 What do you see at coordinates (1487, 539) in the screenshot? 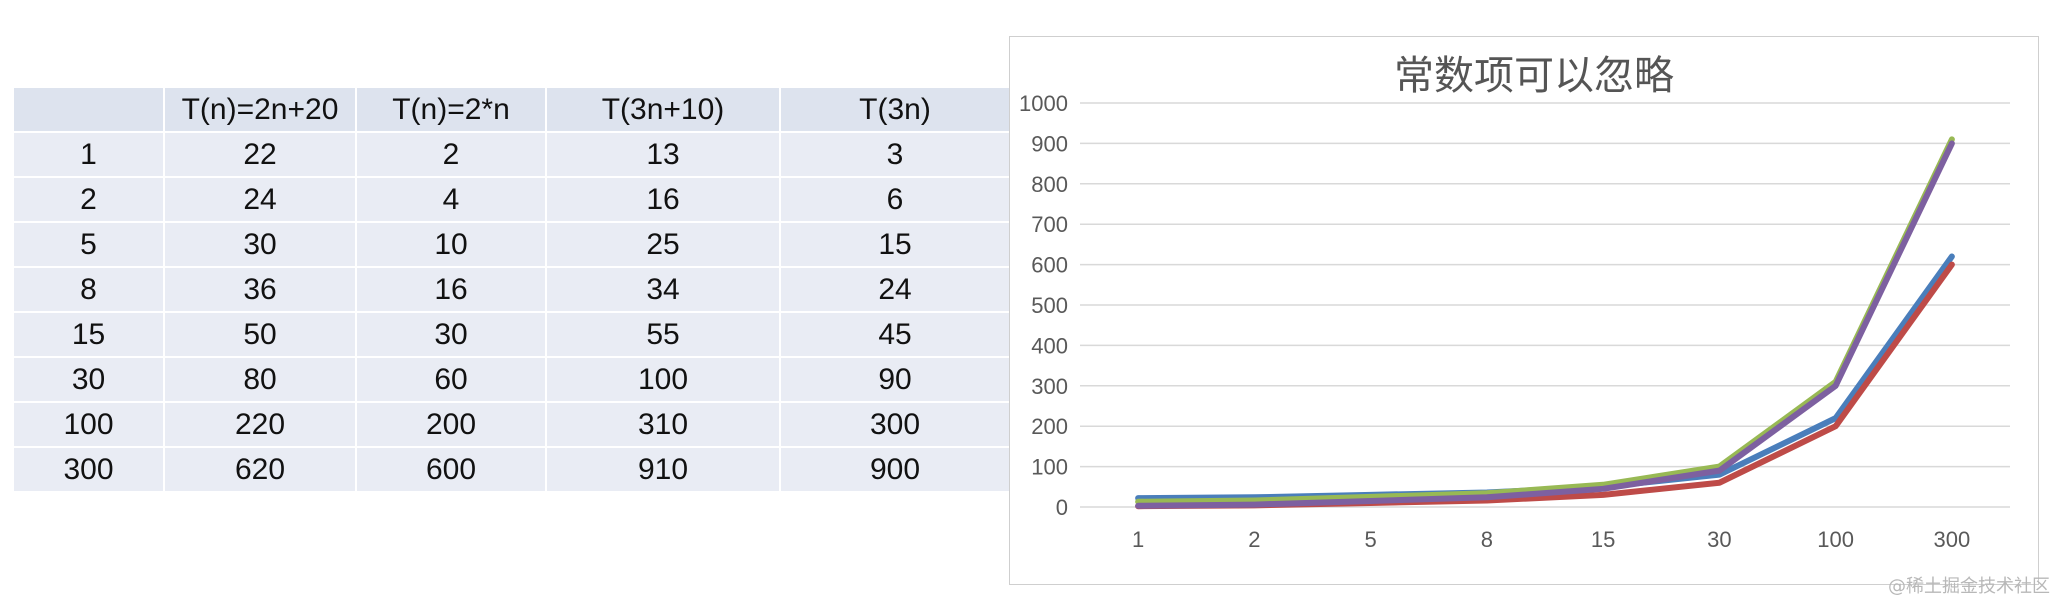
I see `x-tick-label: 8` at bounding box center [1487, 539].